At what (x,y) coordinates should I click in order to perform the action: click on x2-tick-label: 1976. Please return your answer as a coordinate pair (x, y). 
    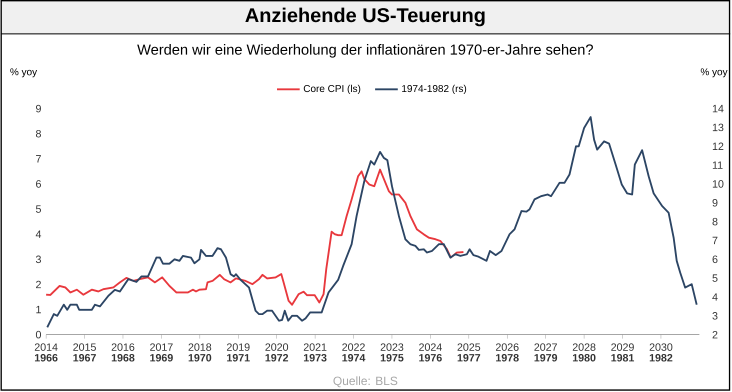
    Looking at the image, I should click on (430, 358).